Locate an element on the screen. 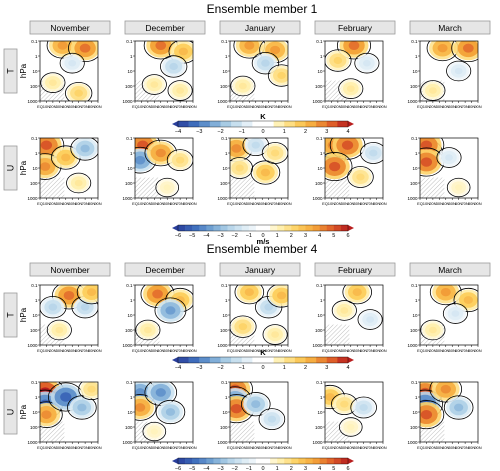 Image resolution: width=500 pixels, height=471 pixels. row-label-box is located at coordinates (10, 168).